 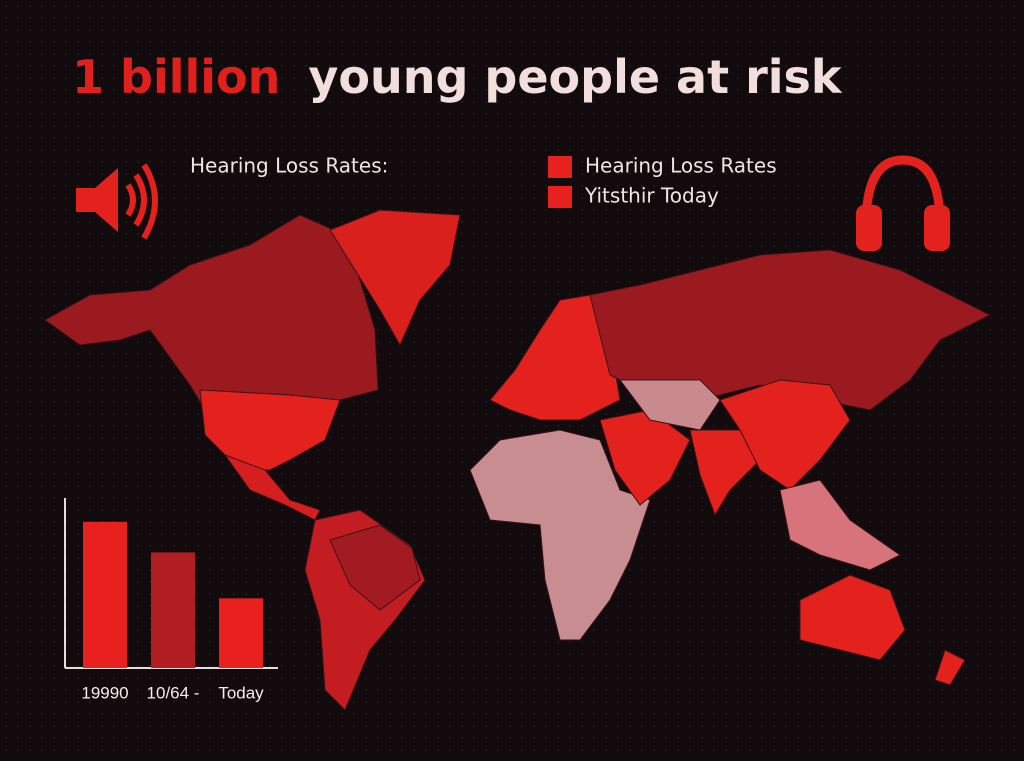 I want to click on bar-chart: 19990 10/64 - Today, so click(x=171, y=600).